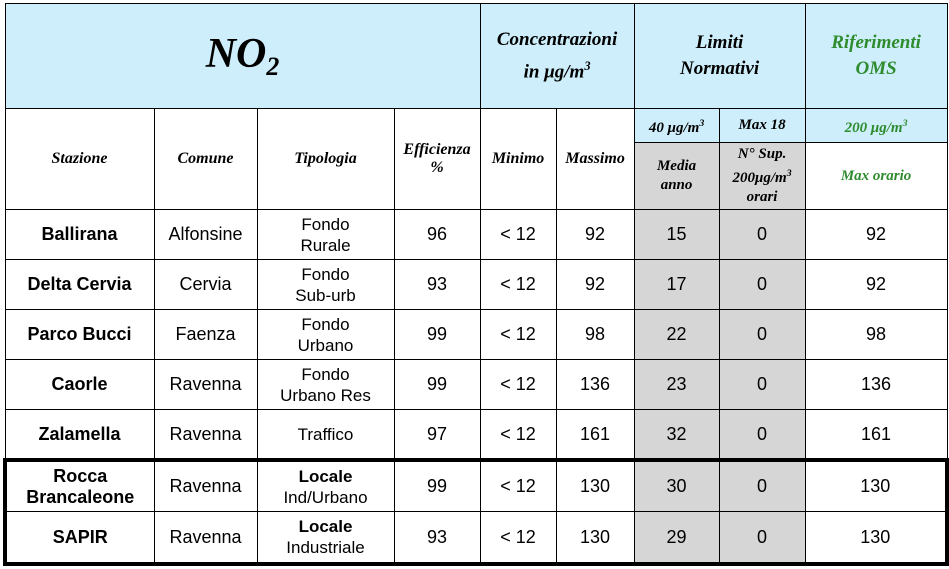  Describe the element at coordinates (676, 435) in the screenshot. I see `cell-media: 32` at that location.